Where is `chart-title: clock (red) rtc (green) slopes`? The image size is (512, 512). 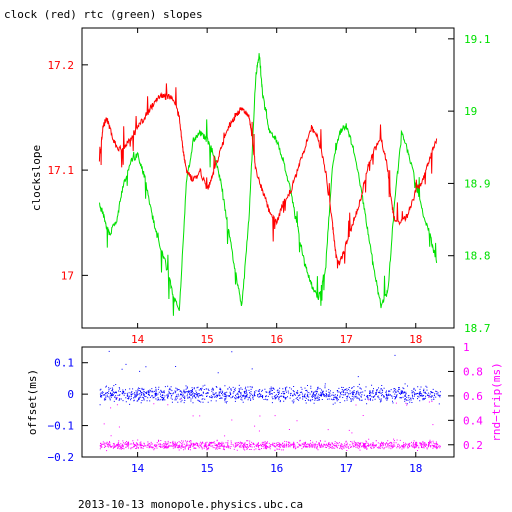 chart-title: clock (red) rtc (green) slopes is located at coordinates (103, 14).